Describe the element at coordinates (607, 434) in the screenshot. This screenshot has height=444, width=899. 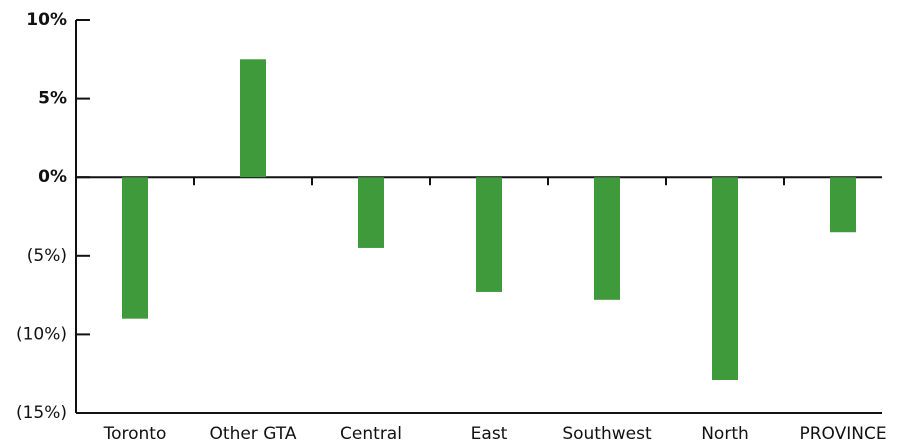
I see `x-tick-label: Southwest` at that location.